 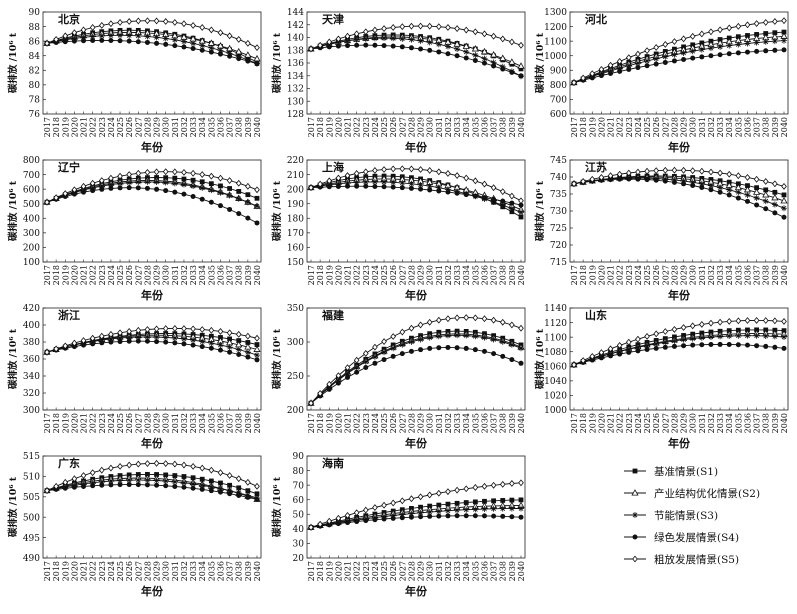 What do you see at coordinates (348, 571) in the screenshot?
I see `x-tick-label: 2021` at bounding box center [348, 571].